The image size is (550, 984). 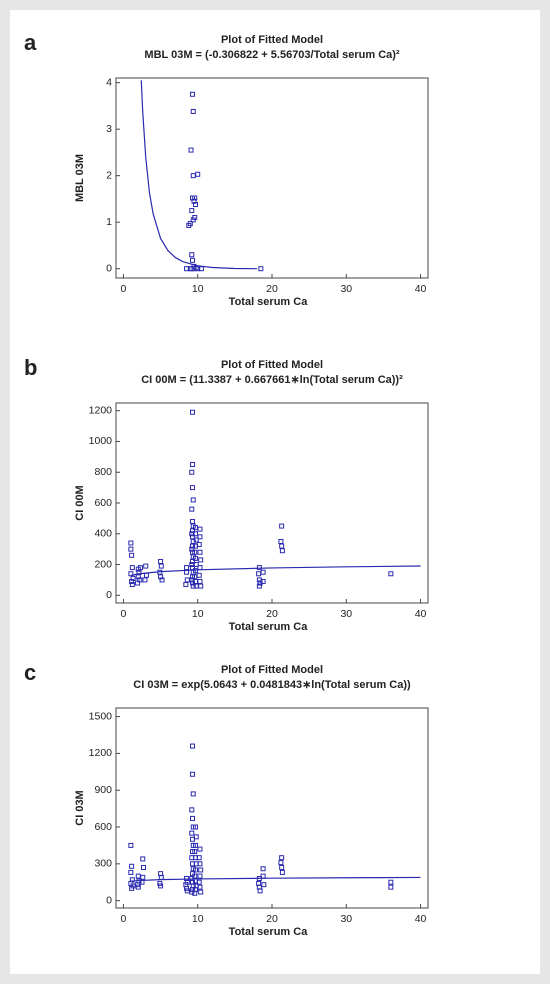 What do you see at coordinates (272, 40) in the screenshot?
I see `chart-title: Plot of Fitted Model` at bounding box center [272, 40].